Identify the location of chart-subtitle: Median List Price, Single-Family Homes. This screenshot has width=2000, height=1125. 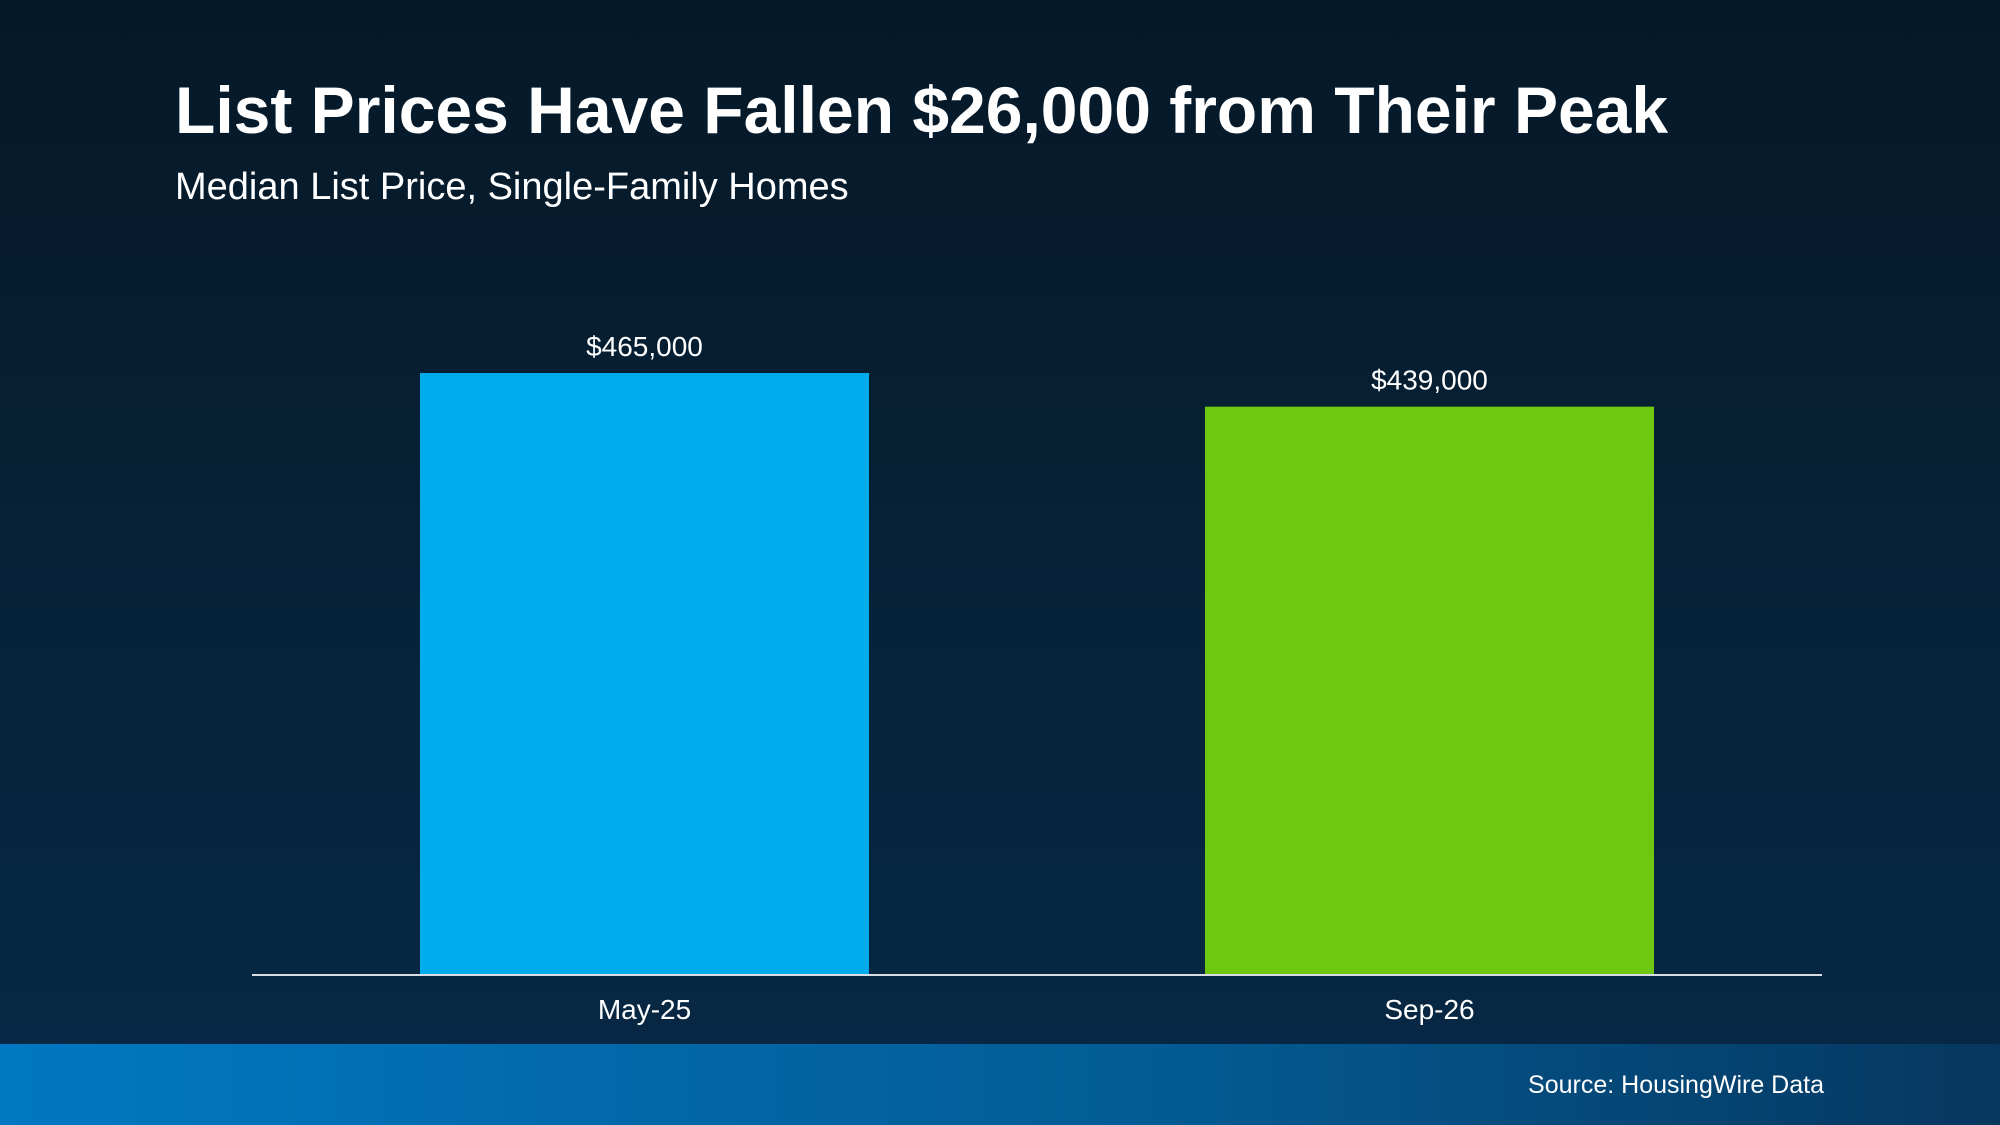
(512, 187).